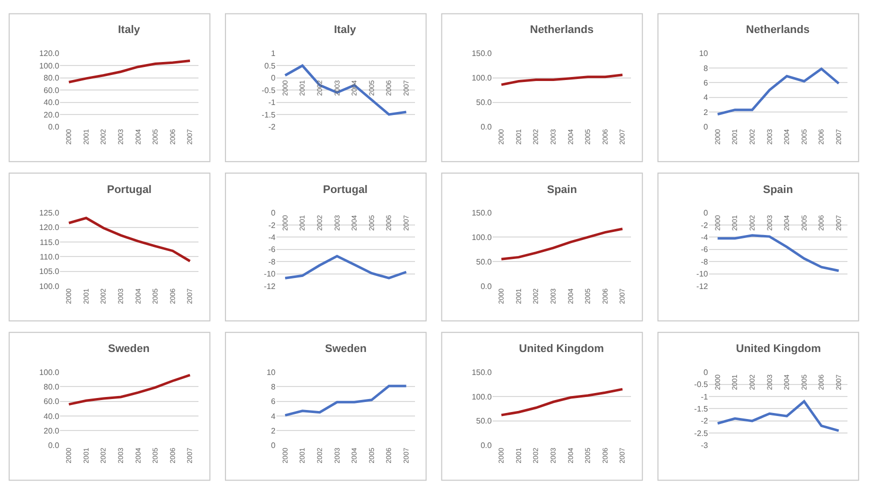 Image resolution: width=873 pixels, height=495 pixels. I want to click on y-tick-label: -3, so click(704, 445).